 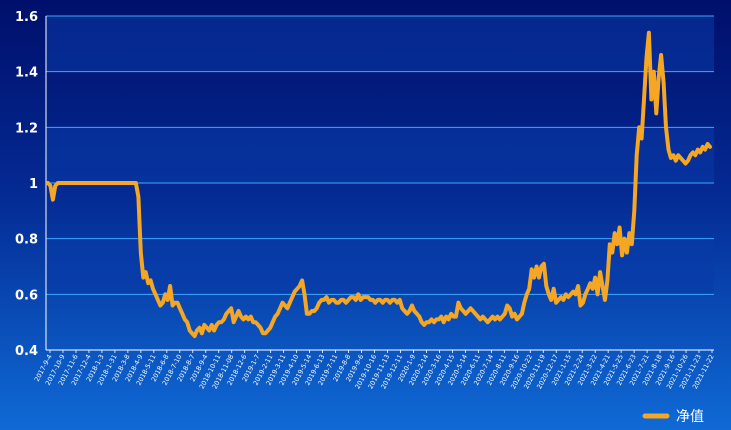 I want to click on legend: 净值, so click(x=673, y=417).